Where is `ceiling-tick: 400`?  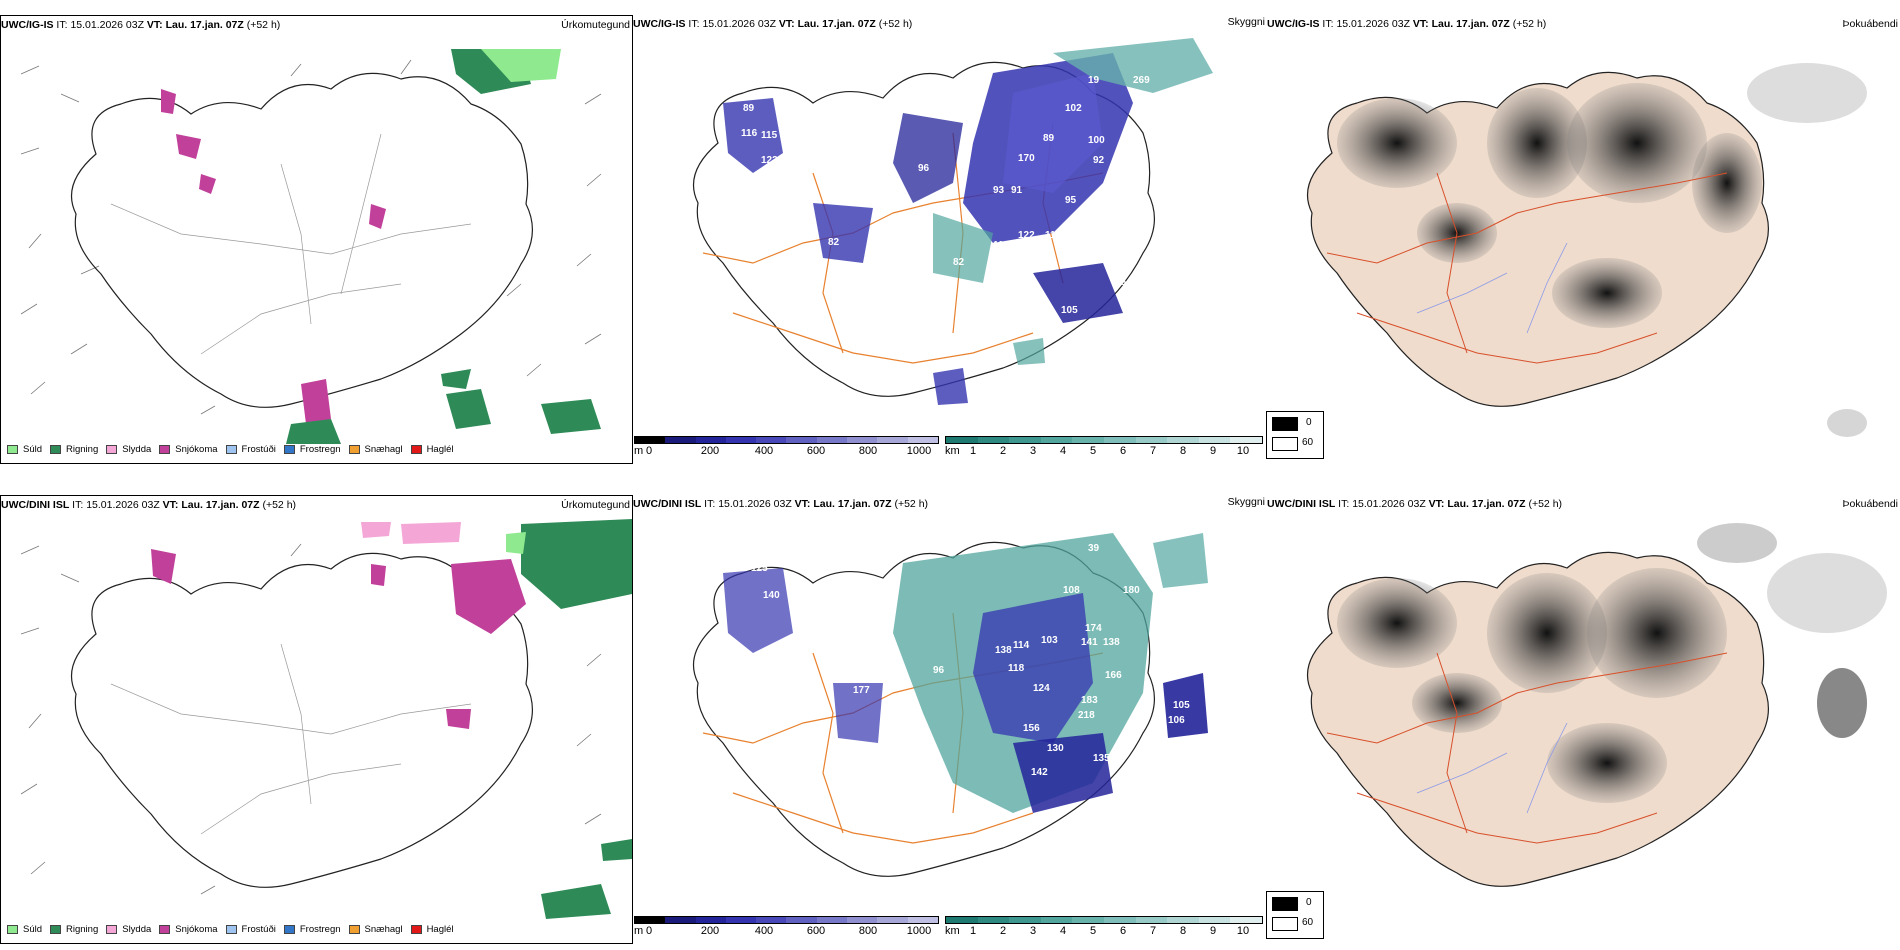 ceiling-tick: 400 is located at coordinates (764, 931).